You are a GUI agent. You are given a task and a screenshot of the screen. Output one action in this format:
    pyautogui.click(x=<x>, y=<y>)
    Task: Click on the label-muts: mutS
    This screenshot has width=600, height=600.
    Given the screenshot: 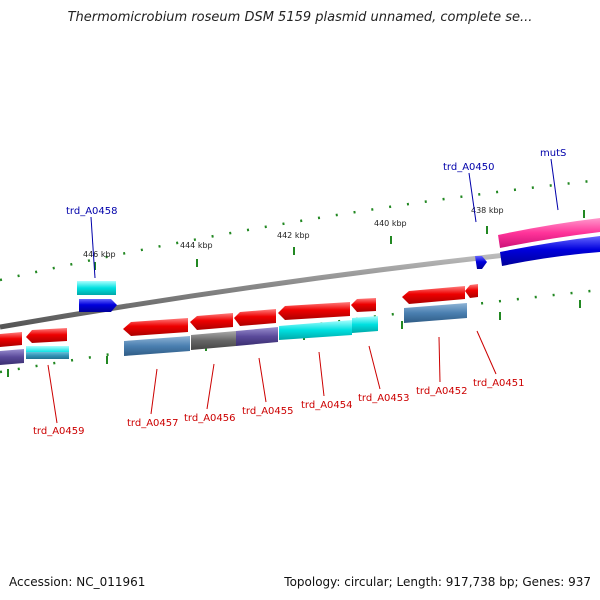 What is the action you would take?
    pyautogui.click(x=553, y=153)
    